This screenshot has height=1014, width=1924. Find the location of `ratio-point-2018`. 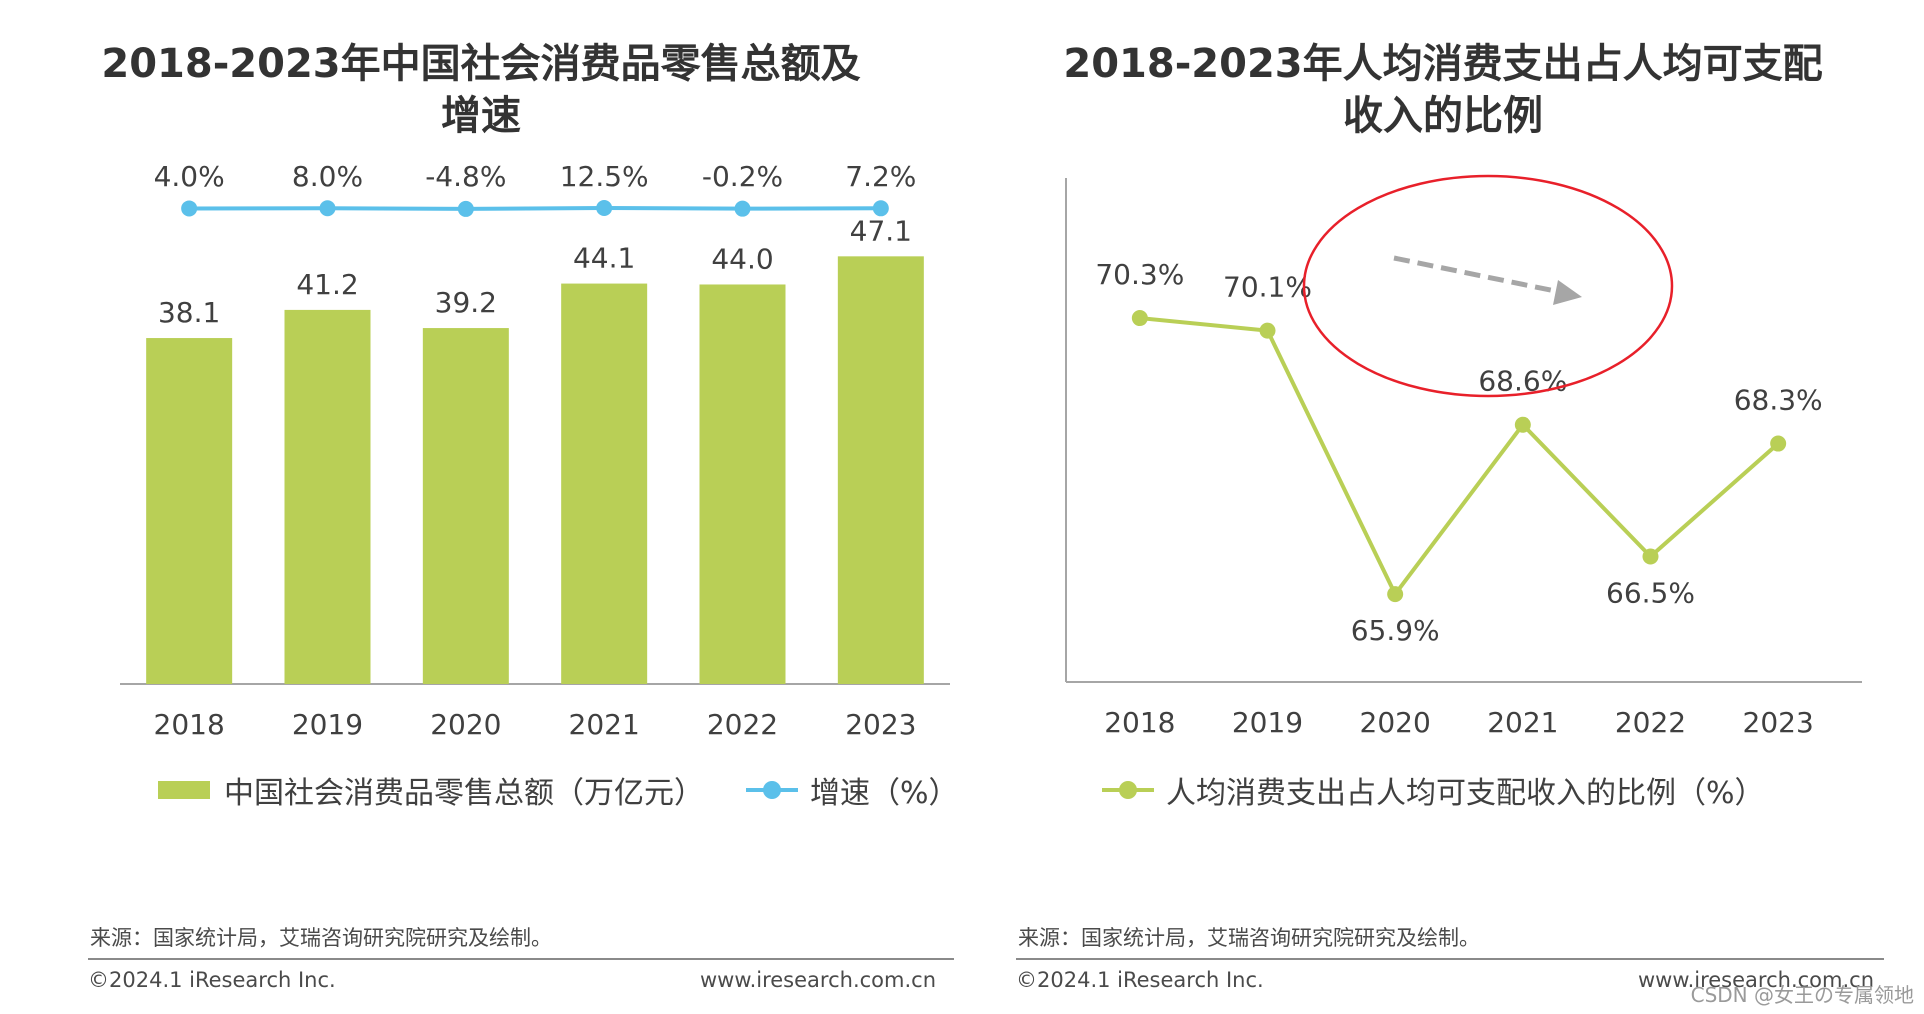

ratio-point-2018 is located at coordinates (1139, 318).